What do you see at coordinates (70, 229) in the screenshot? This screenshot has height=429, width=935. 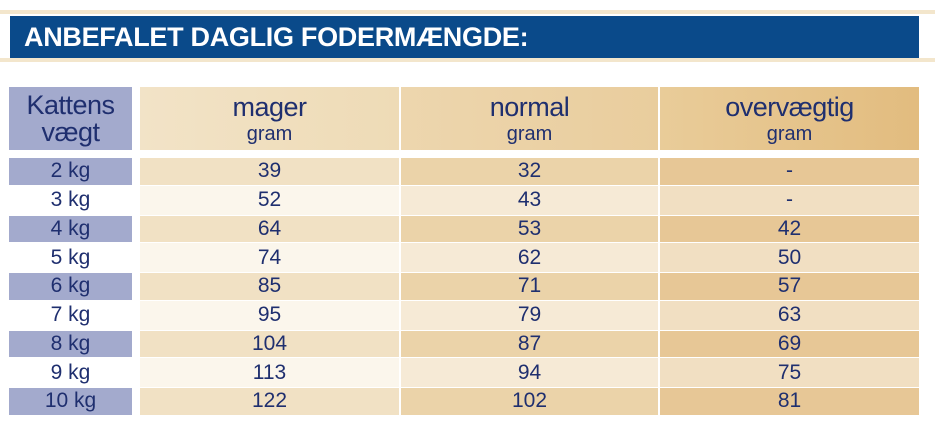 I see `row-weight: 4 kg` at bounding box center [70, 229].